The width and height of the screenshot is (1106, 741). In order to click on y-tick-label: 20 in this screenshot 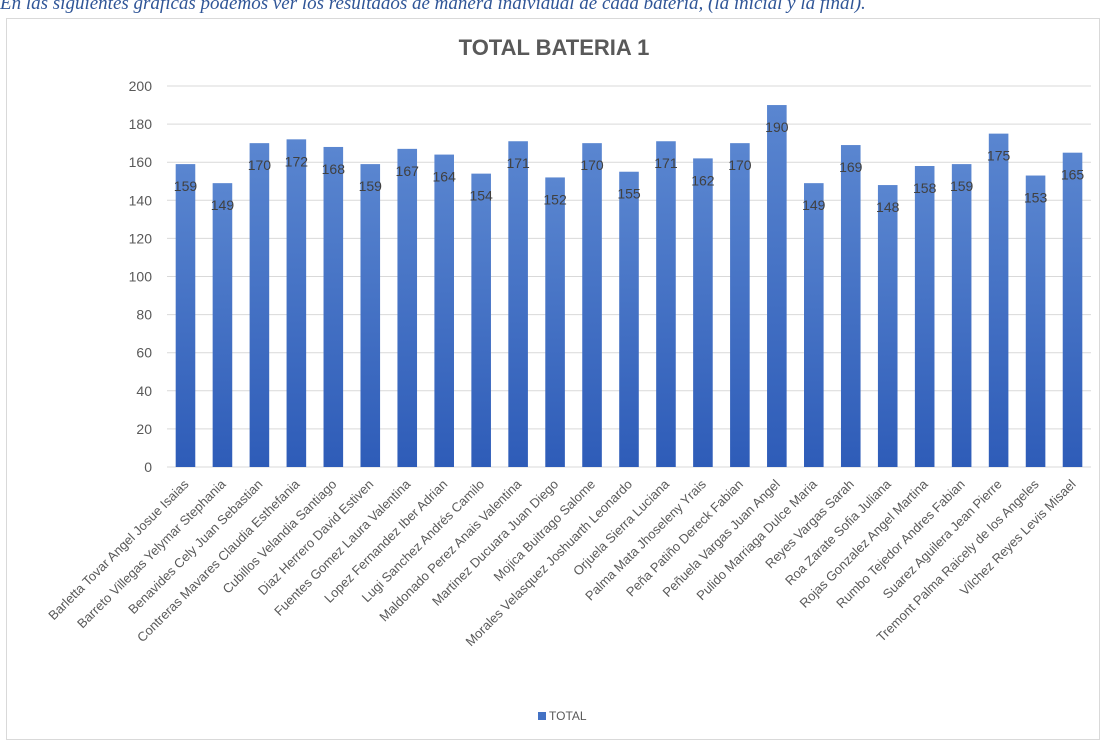, I will do `click(144, 429)`.